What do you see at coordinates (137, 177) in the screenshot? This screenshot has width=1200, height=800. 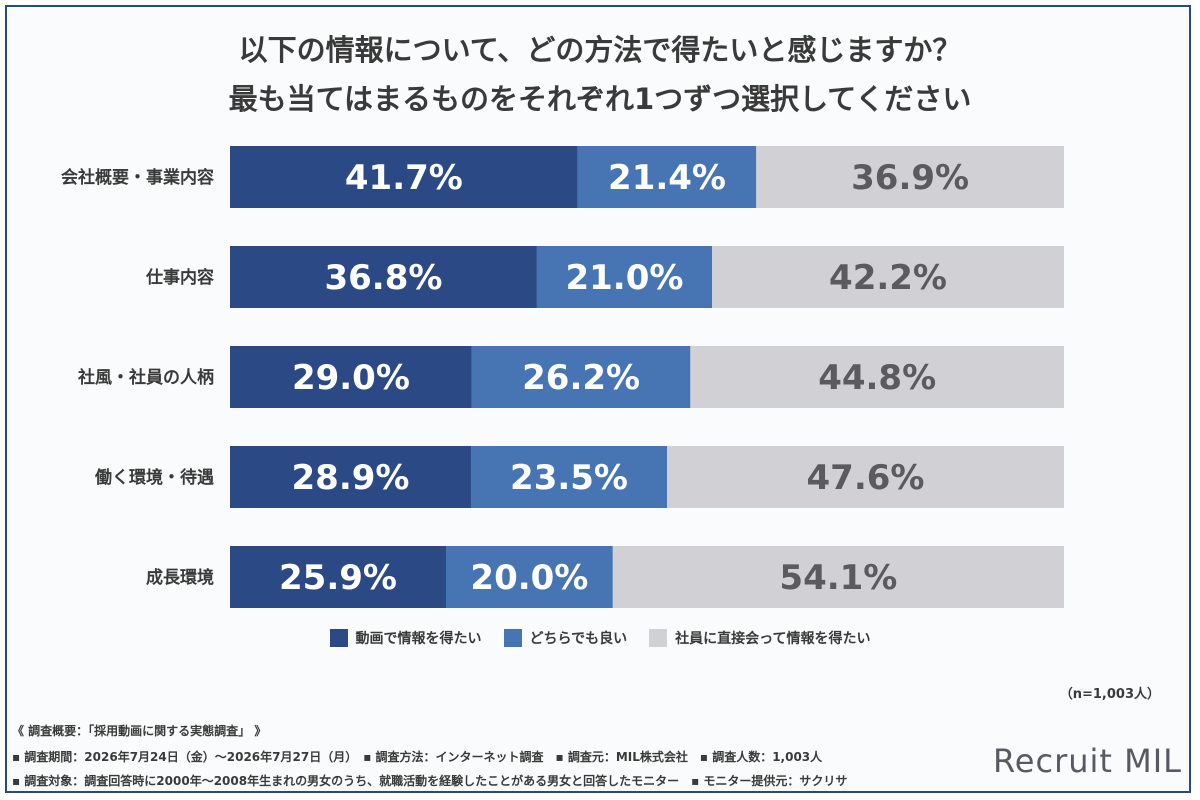 I see `category-label: 会社概要・事業内容` at bounding box center [137, 177].